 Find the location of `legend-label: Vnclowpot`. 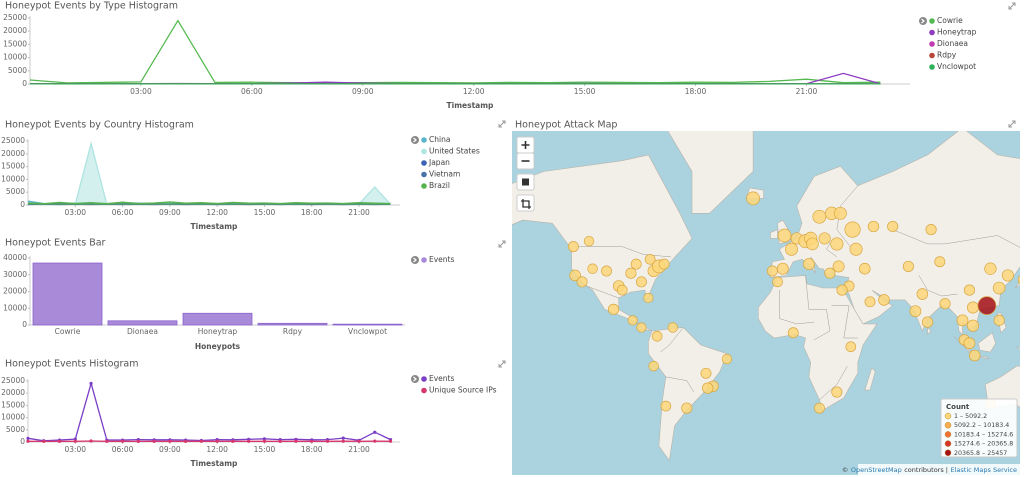

legend-label: Vnclowpot is located at coordinates (956, 66).